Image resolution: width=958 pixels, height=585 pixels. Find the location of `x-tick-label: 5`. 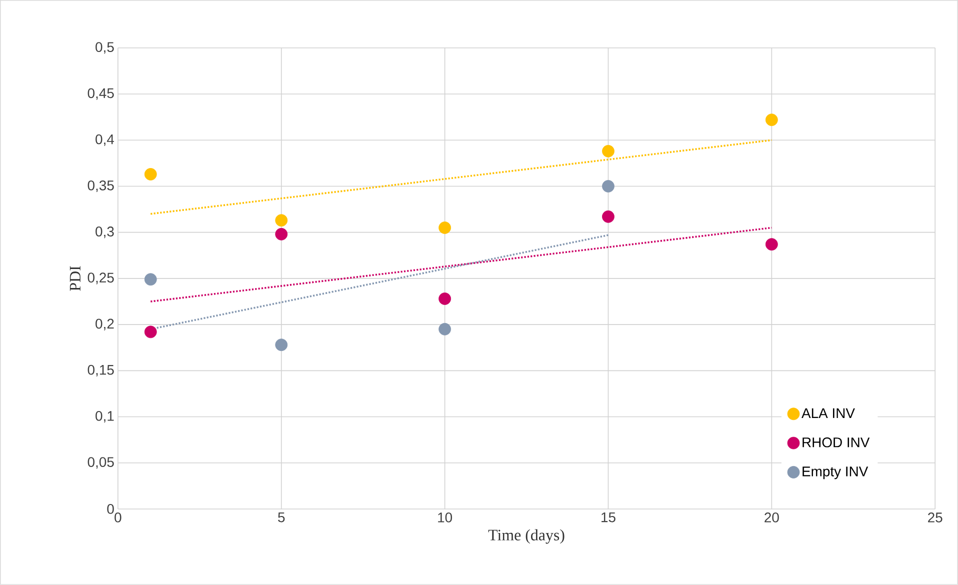

x-tick-label: 5 is located at coordinates (281, 517).